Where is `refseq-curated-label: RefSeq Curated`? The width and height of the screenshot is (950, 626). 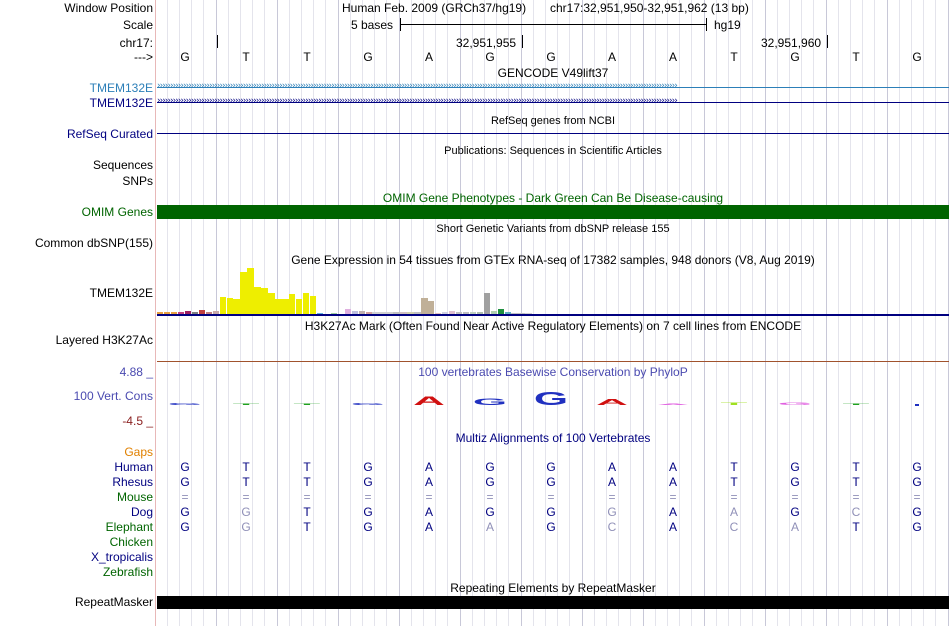
refseq-curated-label: RefSeq Curated is located at coordinates (109, 134).